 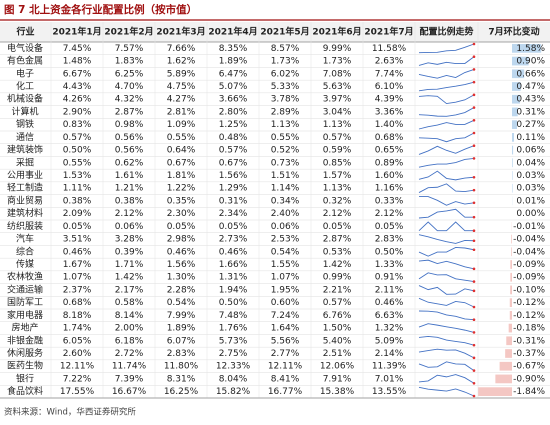 I want to click on cell-value: 0.89%, so click(x=389, y=163).